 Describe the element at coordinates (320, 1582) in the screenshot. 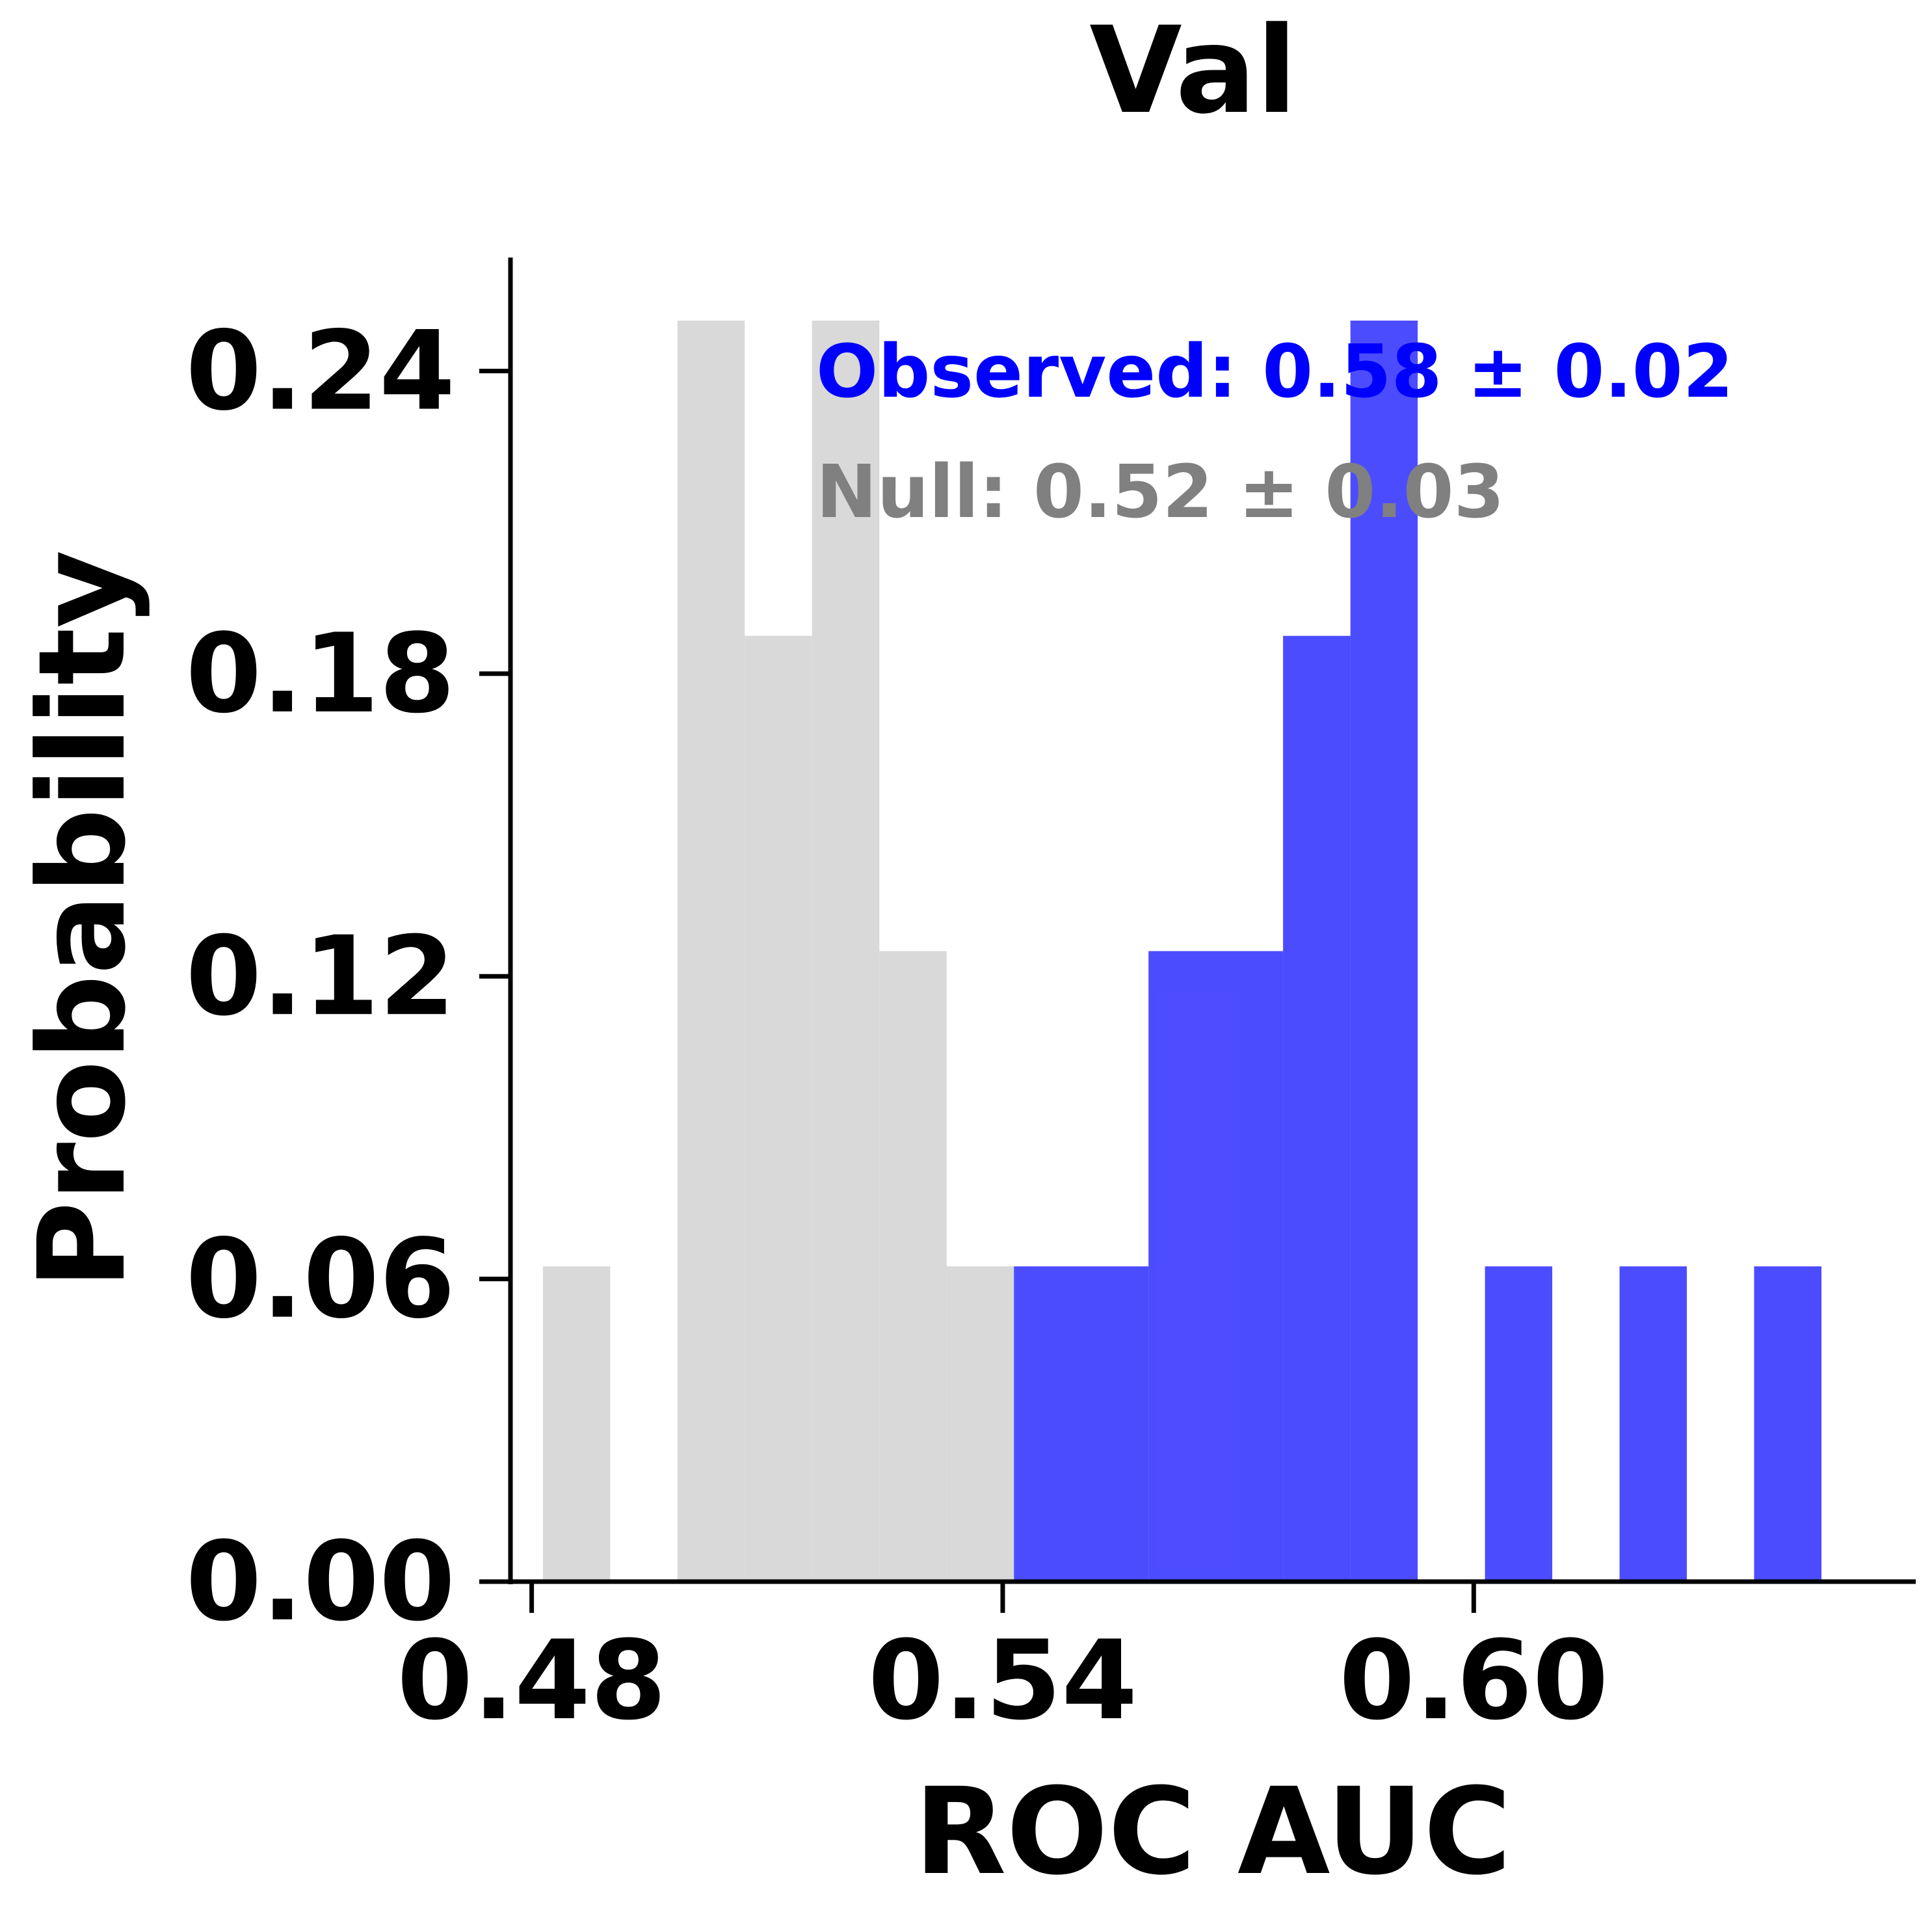

I see `y-tick-label-0: 0.00` at that location.